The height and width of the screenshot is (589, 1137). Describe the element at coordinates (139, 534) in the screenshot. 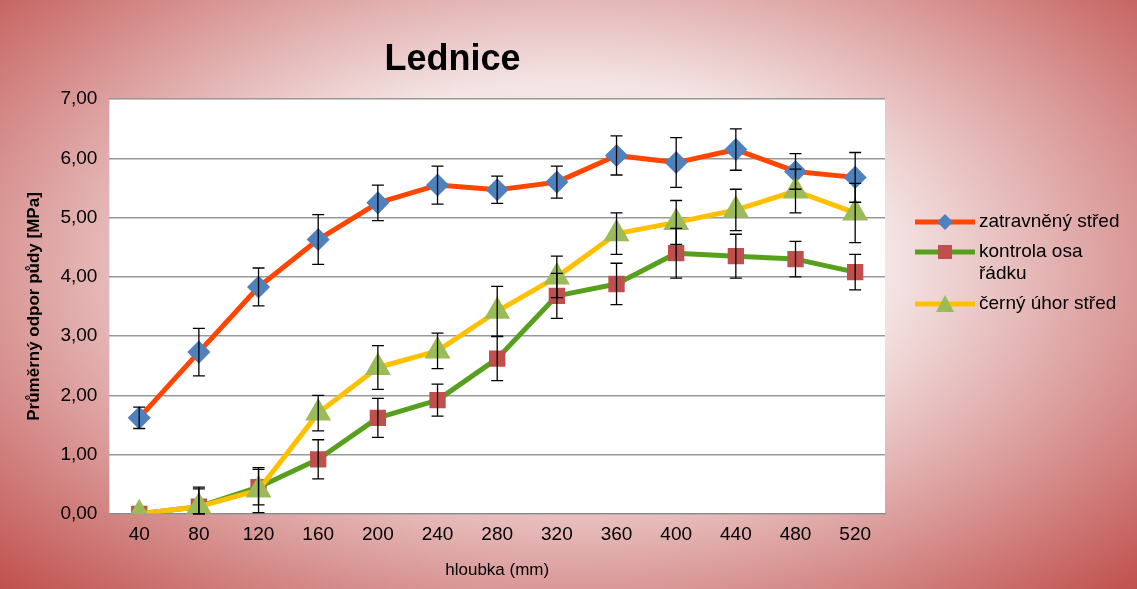

I see `x-tick-label: 40` at that location.